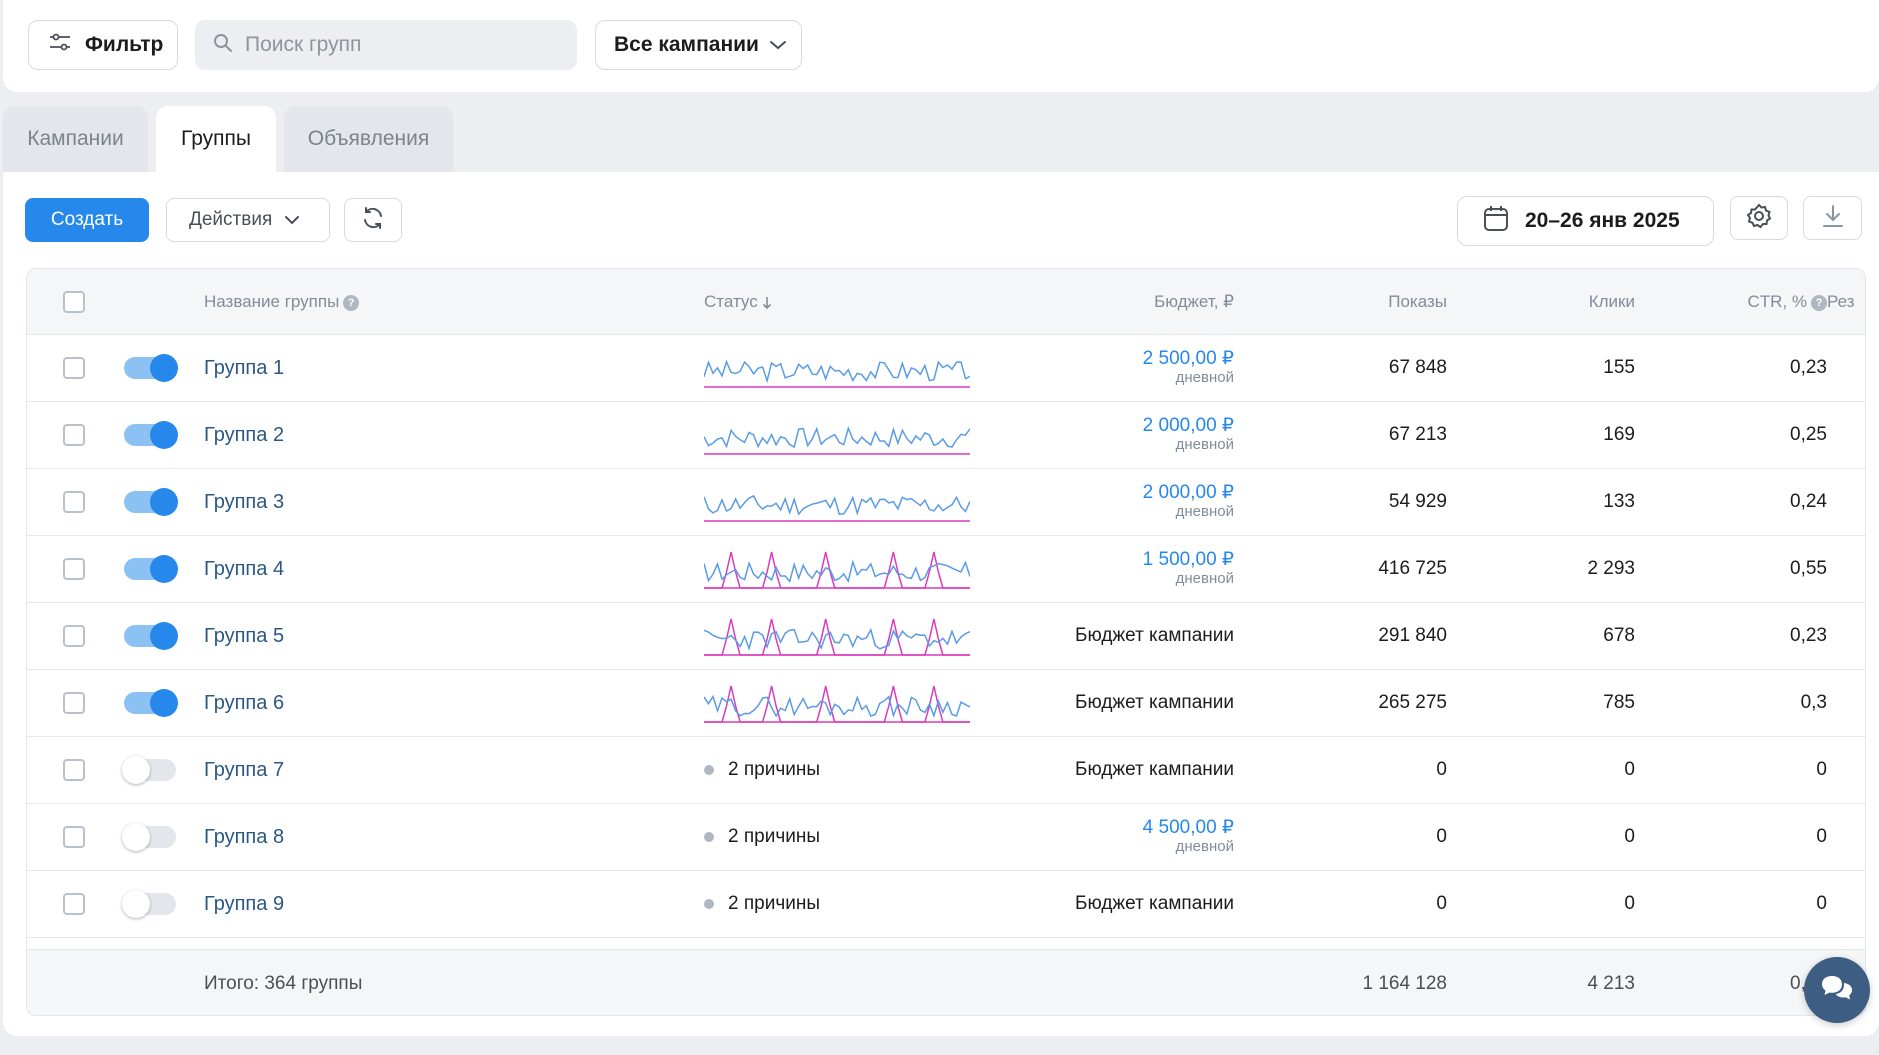 The image size is (1879, 1055). Describe the element at coordinates (1204, 847) in the screenshot. I see `budget-type: дневной` at that location.